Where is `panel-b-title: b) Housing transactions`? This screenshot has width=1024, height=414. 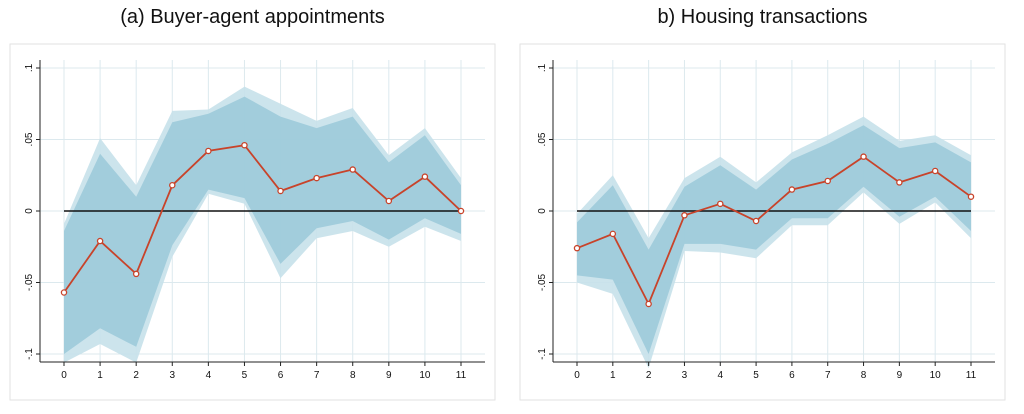
panel-b-title: b) Housing transactions is located at coordinates (762, 17).